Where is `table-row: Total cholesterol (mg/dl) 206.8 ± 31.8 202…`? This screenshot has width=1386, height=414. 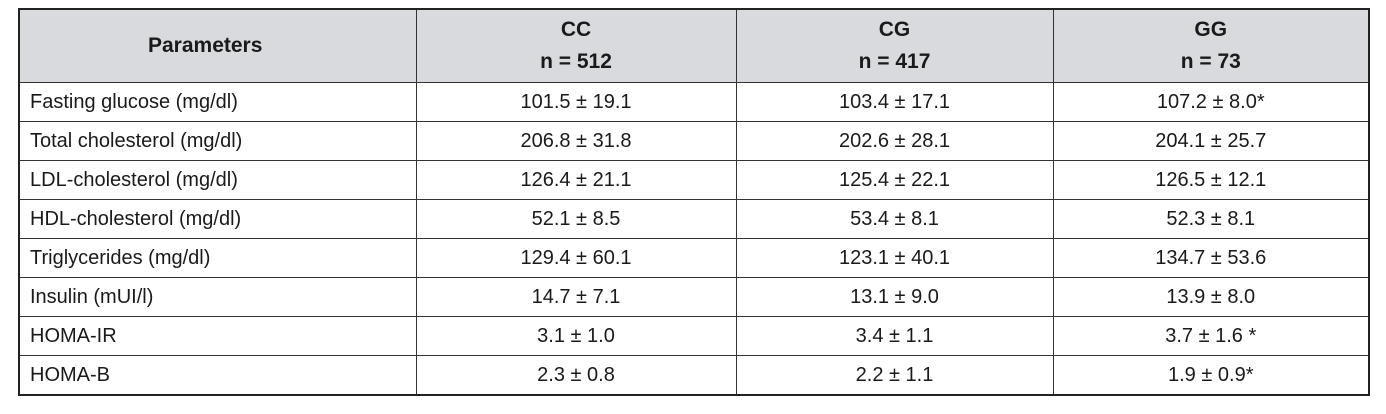
table-row: Total cholesterol (mg/dl) 206.8 ± 31.8 202… is located at coordinates (694, 141).